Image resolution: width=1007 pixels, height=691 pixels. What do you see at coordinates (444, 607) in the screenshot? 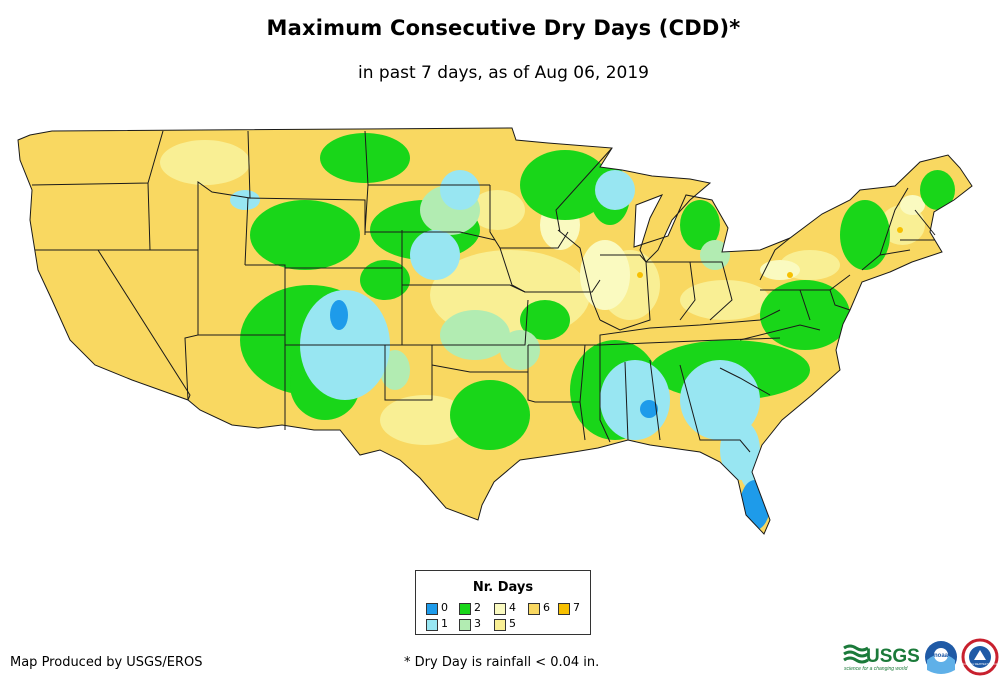
I see `legend-label: 0` at bounding box center [444, 607].